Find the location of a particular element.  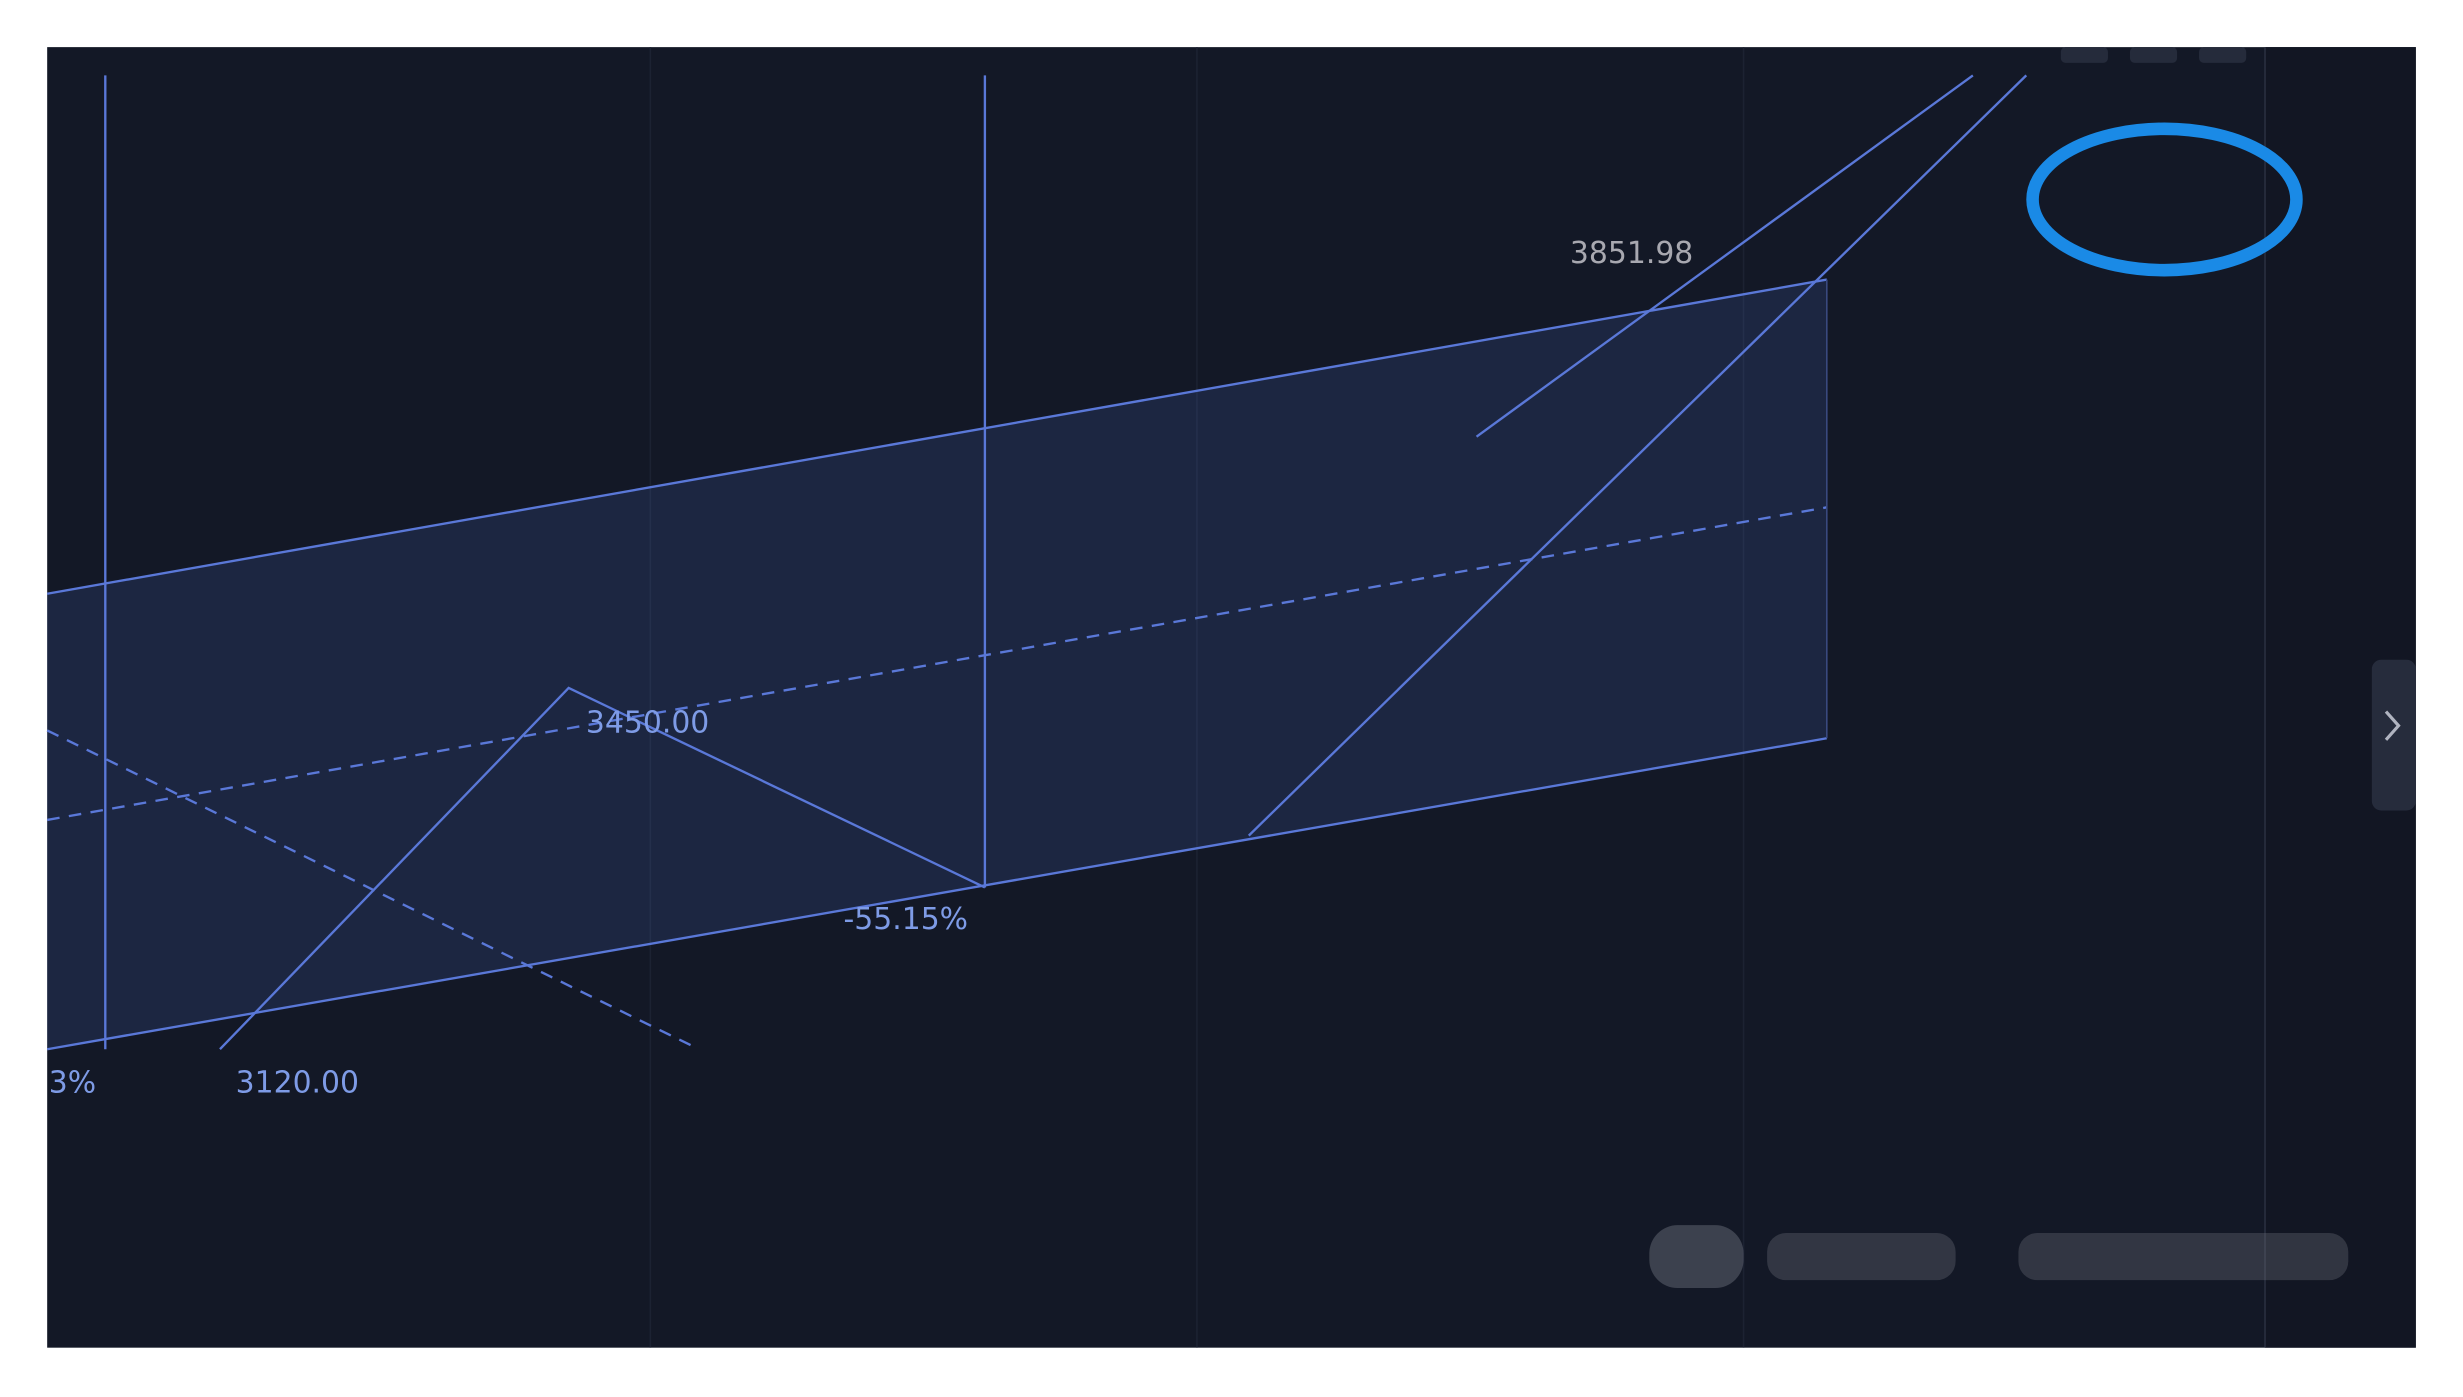

annotation: 3851.98 is located at coordinates (1631, 253).